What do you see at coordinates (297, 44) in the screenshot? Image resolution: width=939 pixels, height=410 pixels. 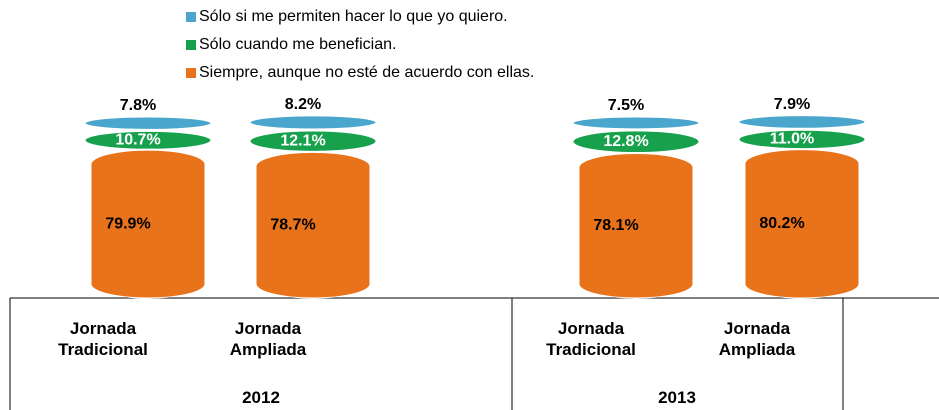 I see `legend-label: Sólo cuando me benefician.` at bounding box center [297, 44].